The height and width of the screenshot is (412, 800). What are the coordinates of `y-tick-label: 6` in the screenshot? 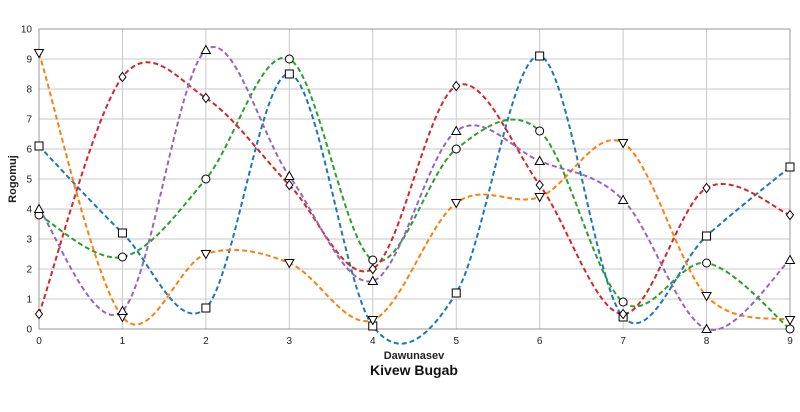 It's located at (29, 150).